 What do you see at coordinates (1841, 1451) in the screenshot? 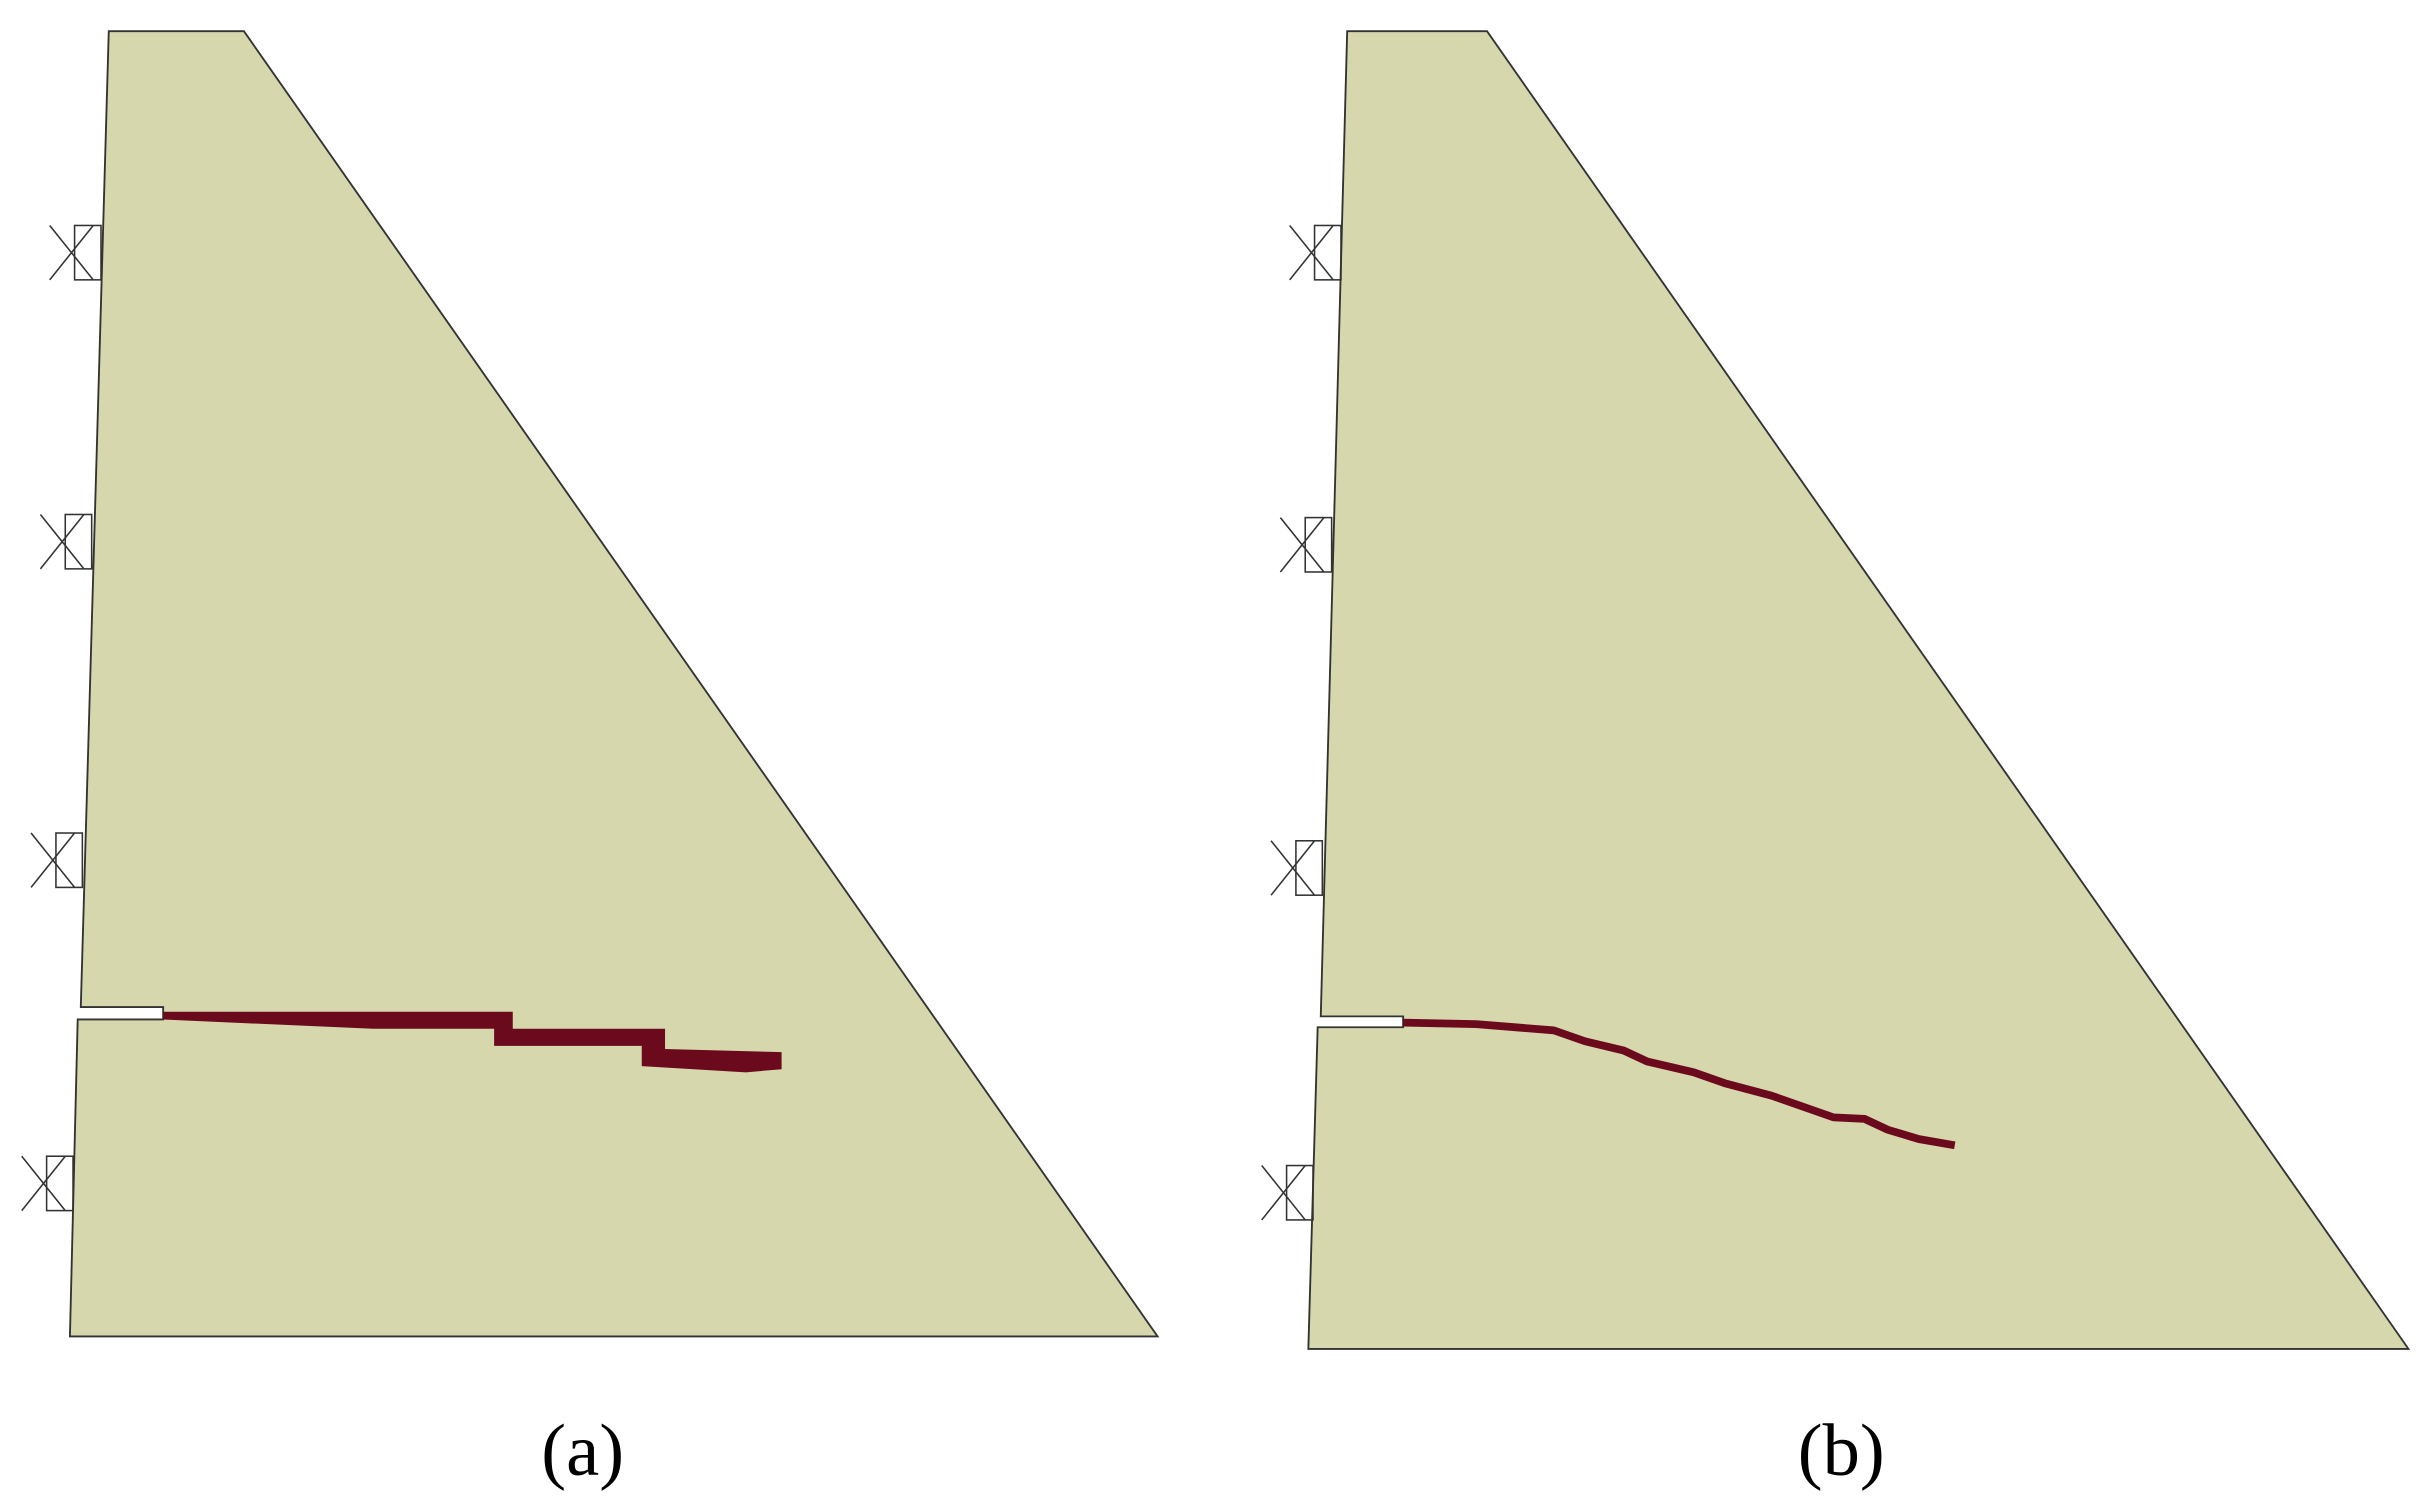
I see `panel-label: (b)` at bounding box center [1841, 1451].